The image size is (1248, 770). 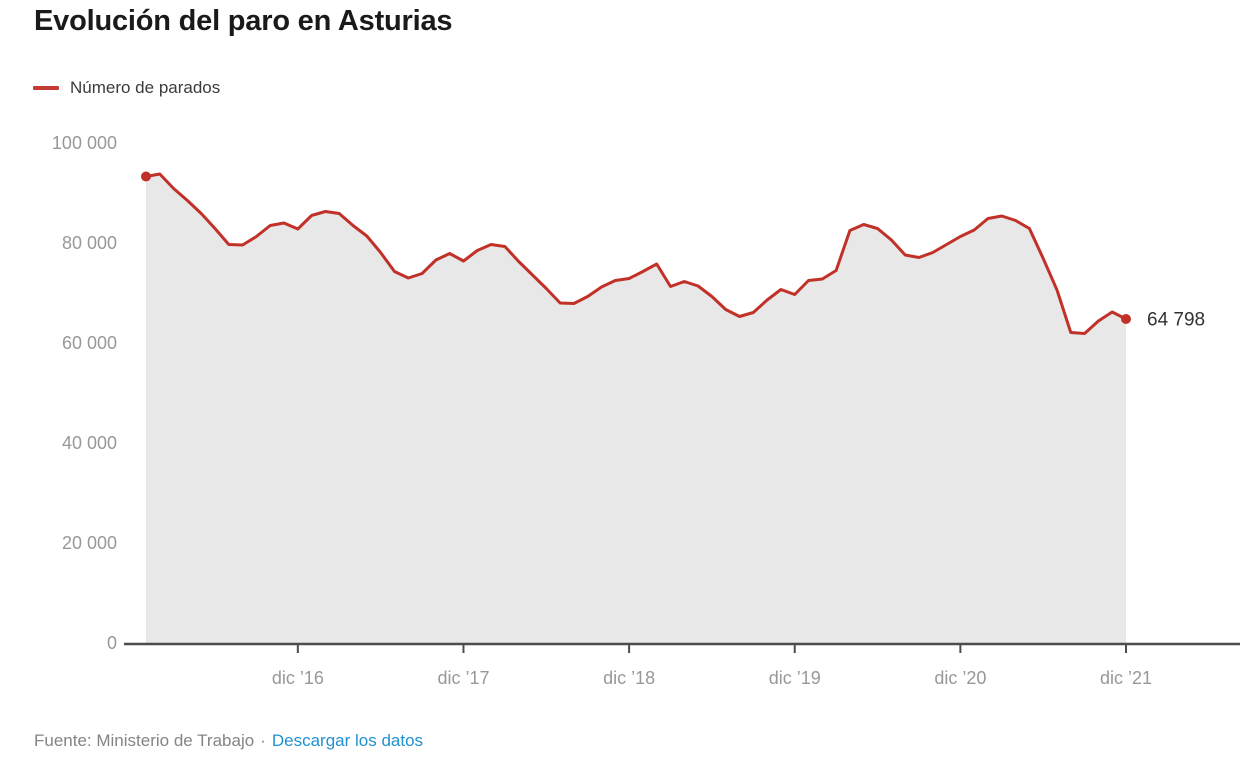 I want to click on series-end-dot, so click(x=1126, y=319).